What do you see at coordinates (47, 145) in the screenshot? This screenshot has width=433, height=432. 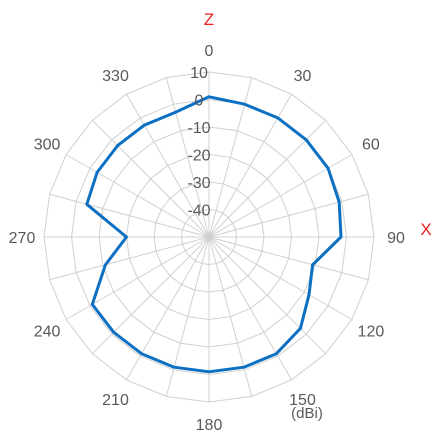 I see `angle-label-300: 300` at bounding box center [47, 145].